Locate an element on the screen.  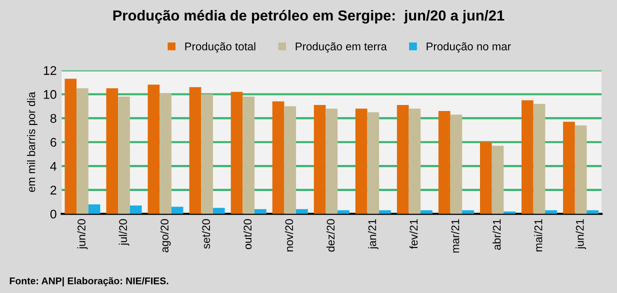
x-tick-label: set/20 is located at coordinates (206, 234).